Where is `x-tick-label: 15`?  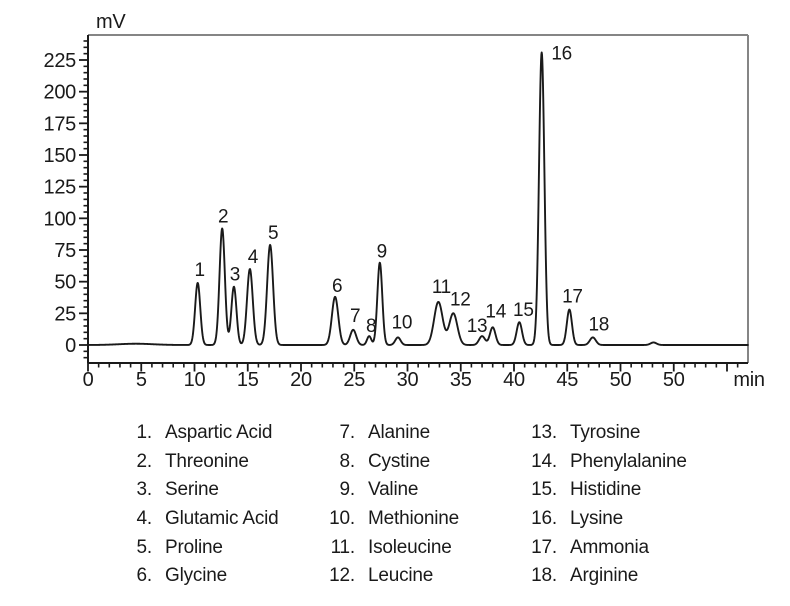 x-tick-label: 15 is located at coordinates (248, 380).